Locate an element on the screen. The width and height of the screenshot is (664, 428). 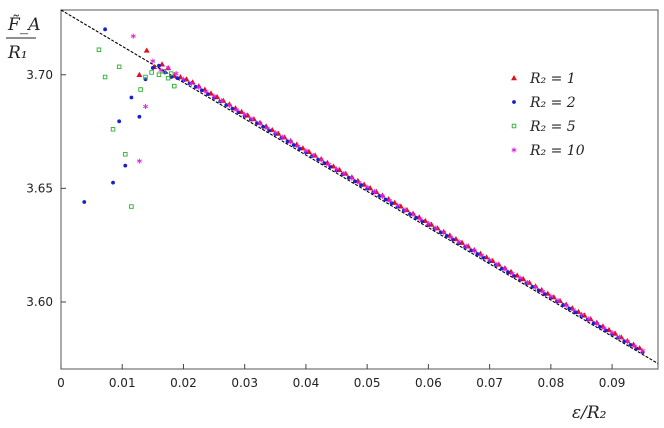
legend-item: R₂ = 5 is located at coordinates (543, 127).